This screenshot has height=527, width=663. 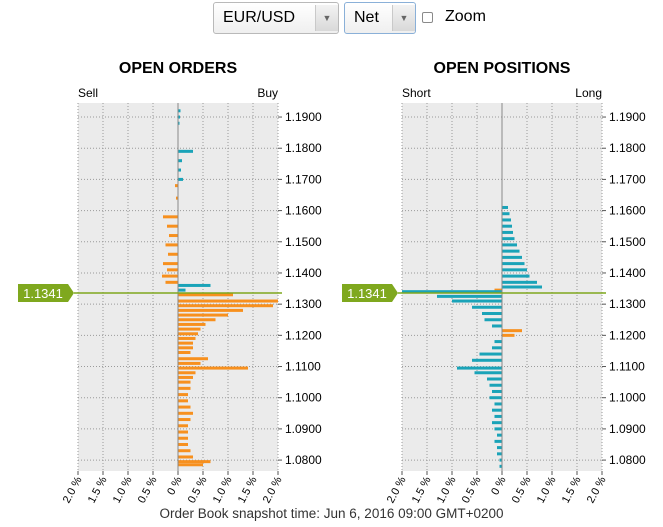 I want to click on y-tick-label: 1.1800, so click(x=627, y=148).